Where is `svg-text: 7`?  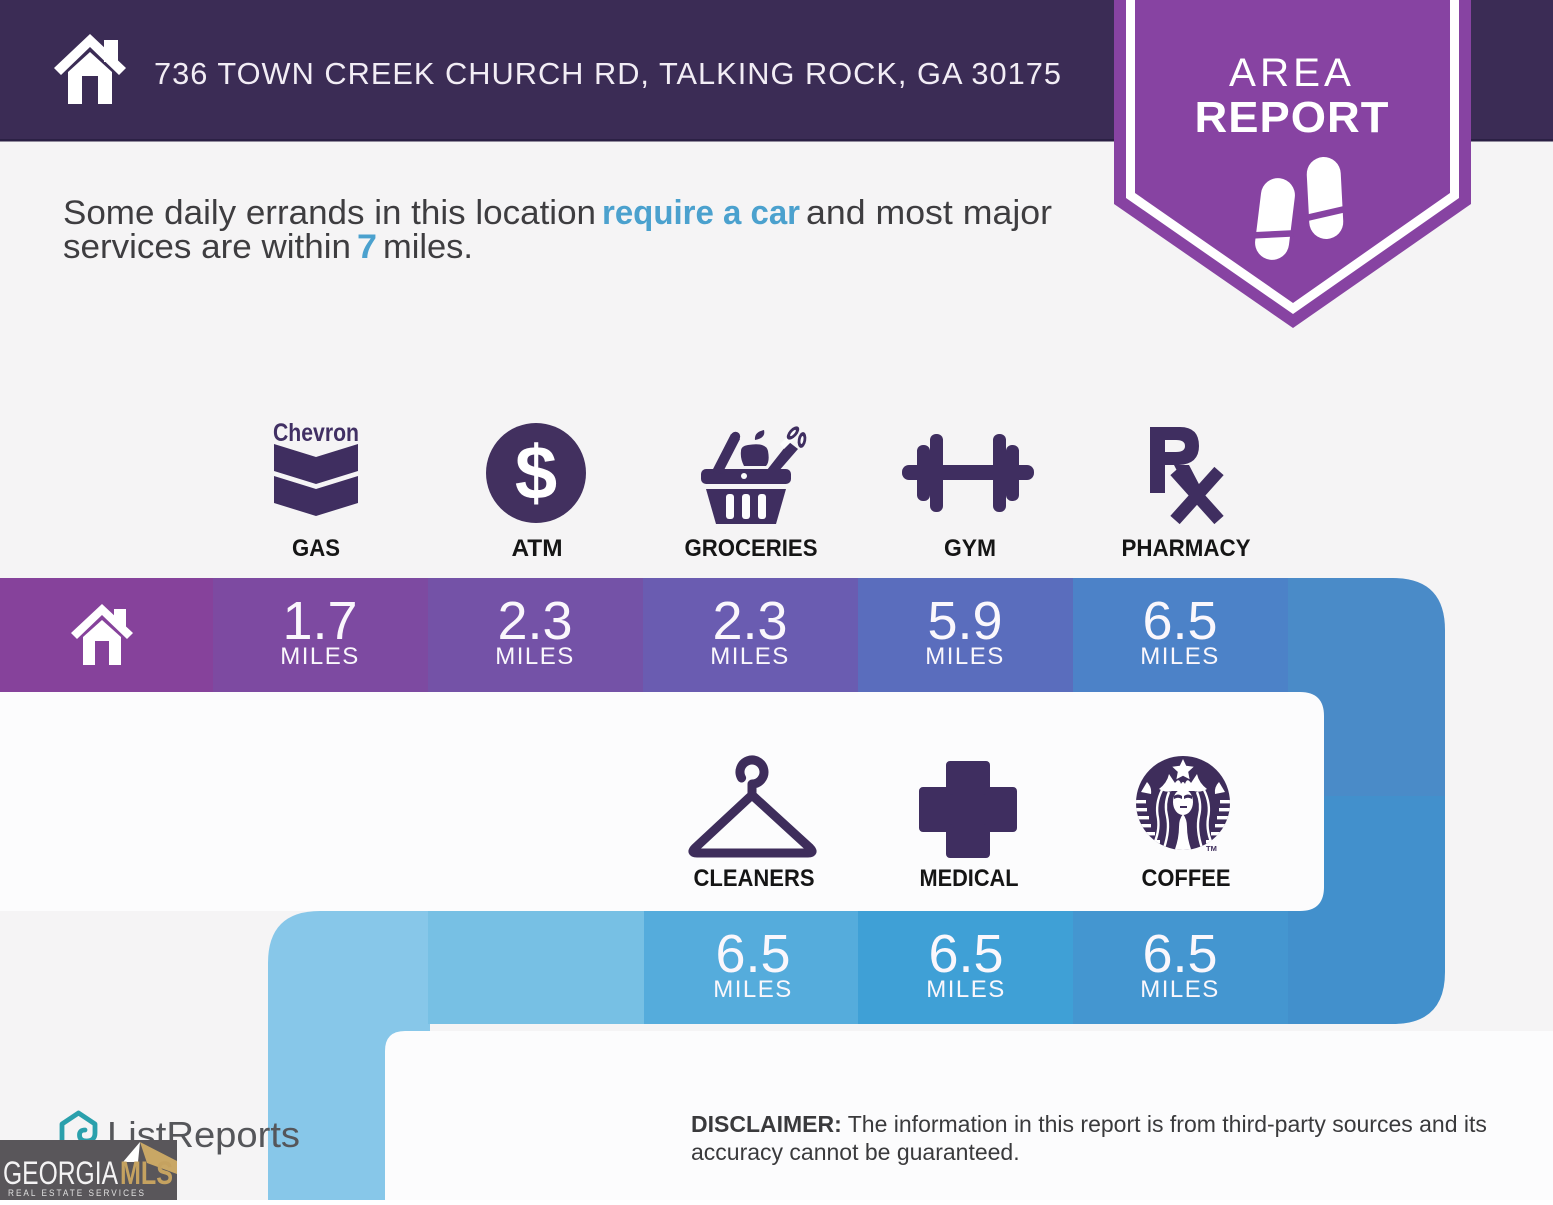
svg-text: 7 is located at coordinates (367, 247).